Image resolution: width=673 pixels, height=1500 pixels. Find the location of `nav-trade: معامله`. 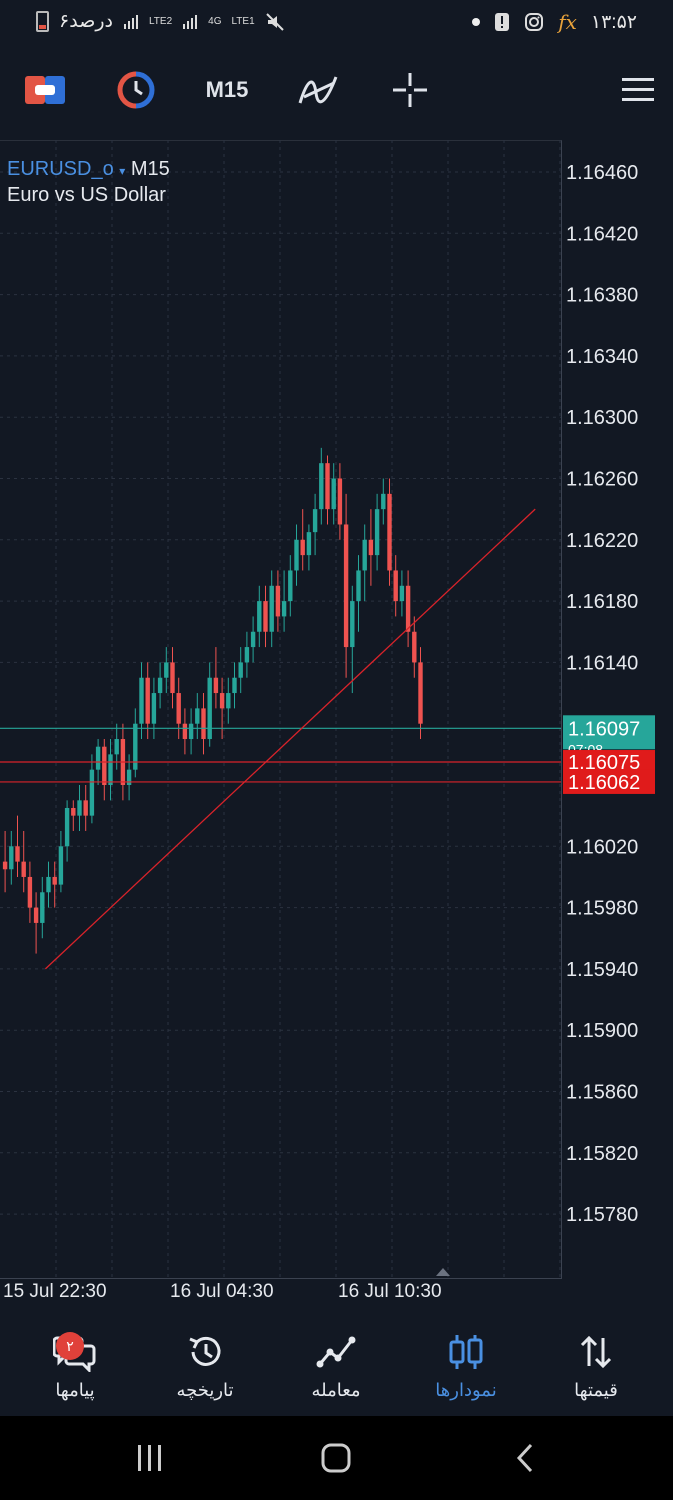

nav-trade: معامله is located at coordinates (336, 1366).